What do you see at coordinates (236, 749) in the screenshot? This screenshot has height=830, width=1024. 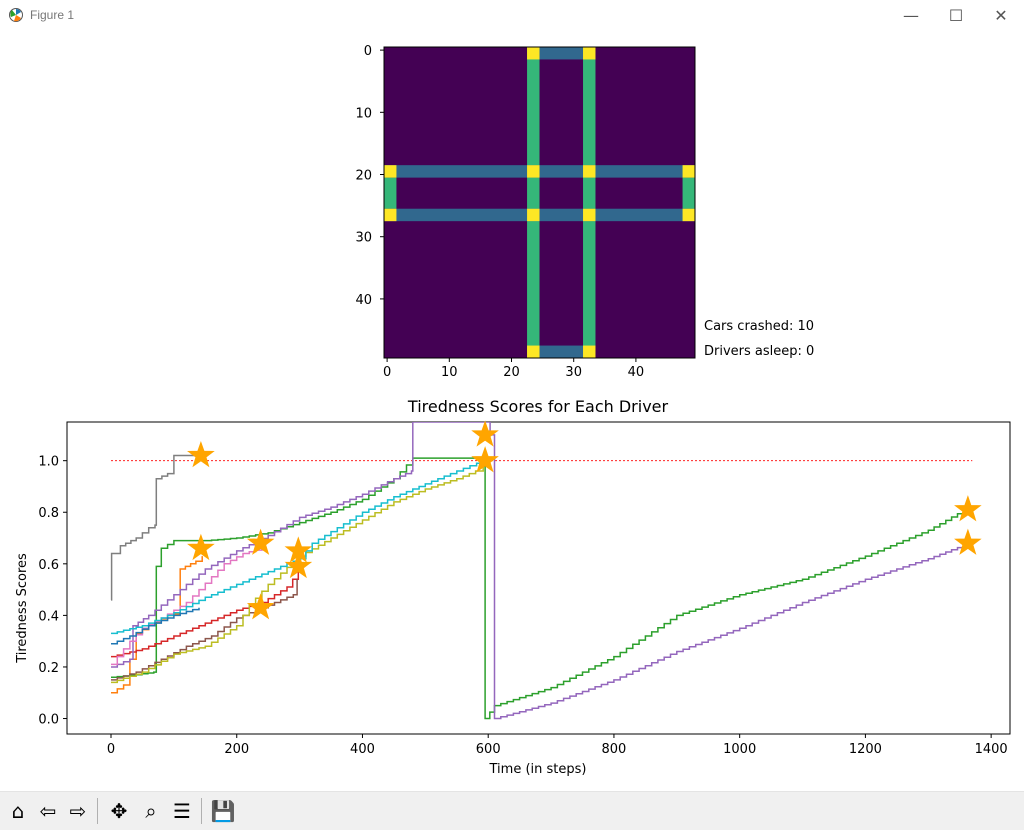 I see `x-tick-label: 200` at bounding box center [236, 749].